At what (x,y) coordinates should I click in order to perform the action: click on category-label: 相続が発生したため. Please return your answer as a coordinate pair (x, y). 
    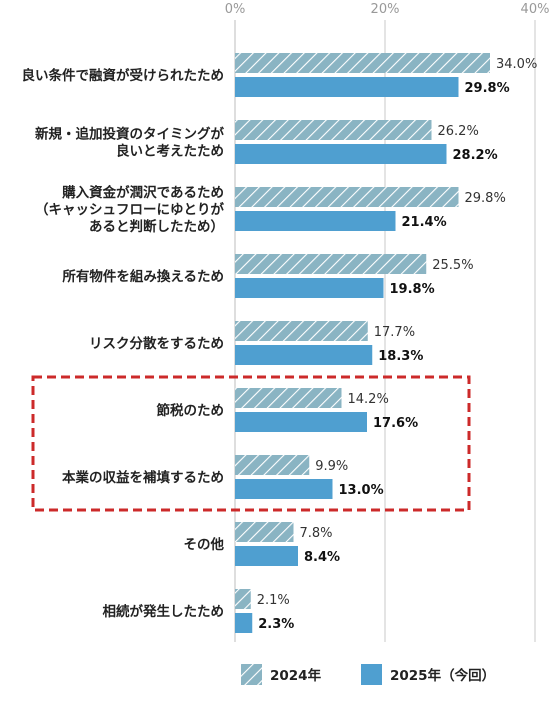
    Looking at the image, I should click on (164, 611).